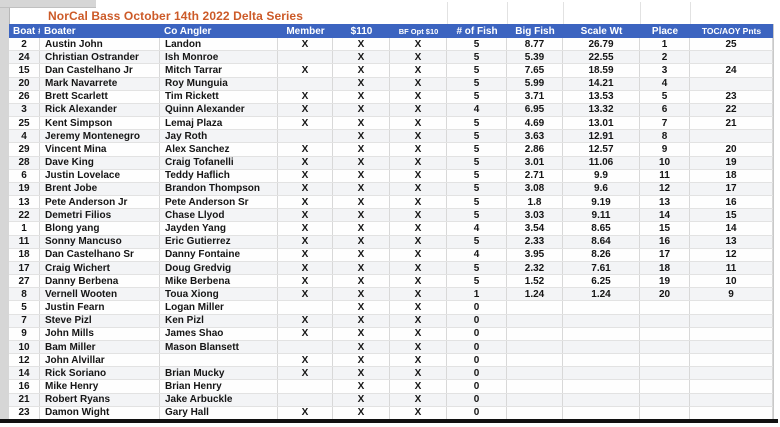 The width and height of the screenshot is (780, 427). Describe the element at coordinates (100, 96) in the screenshot. I see `cell-boater: Brett Scarlett` at that location.